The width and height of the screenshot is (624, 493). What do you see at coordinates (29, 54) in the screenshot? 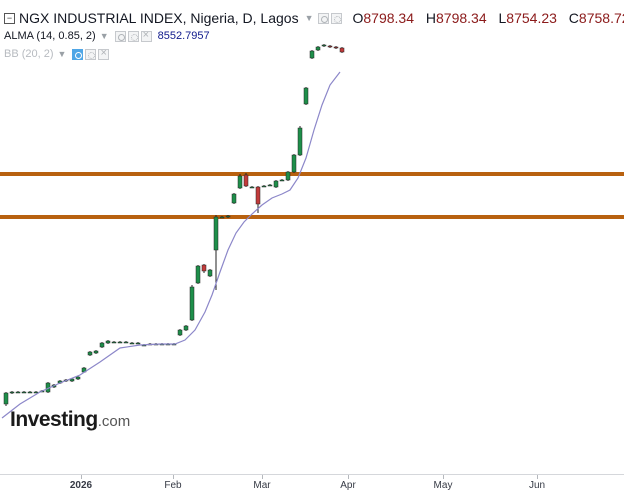
I see `bb-label: BB (20, 2)` at bounding box center [29, 54].